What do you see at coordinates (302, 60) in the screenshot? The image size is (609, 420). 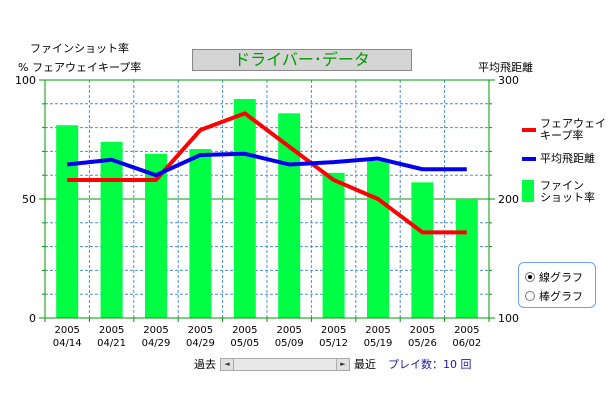 I see `chart-title: ドライバー･データ` at bounding box center [302, 60].